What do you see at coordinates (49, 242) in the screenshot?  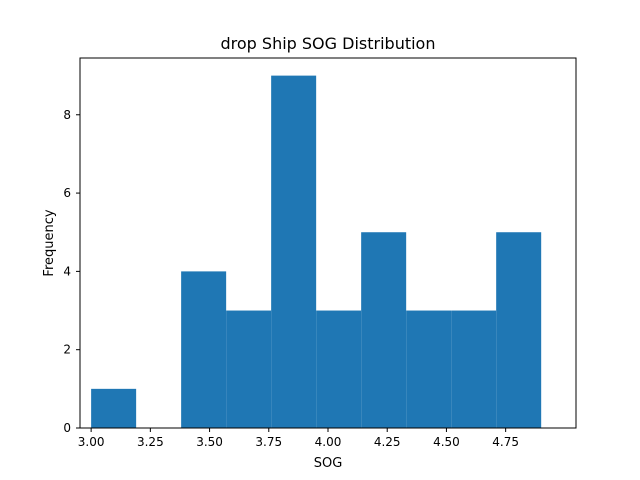 I see `y-axis-label: Frequency` at bounding box center [49, 242].